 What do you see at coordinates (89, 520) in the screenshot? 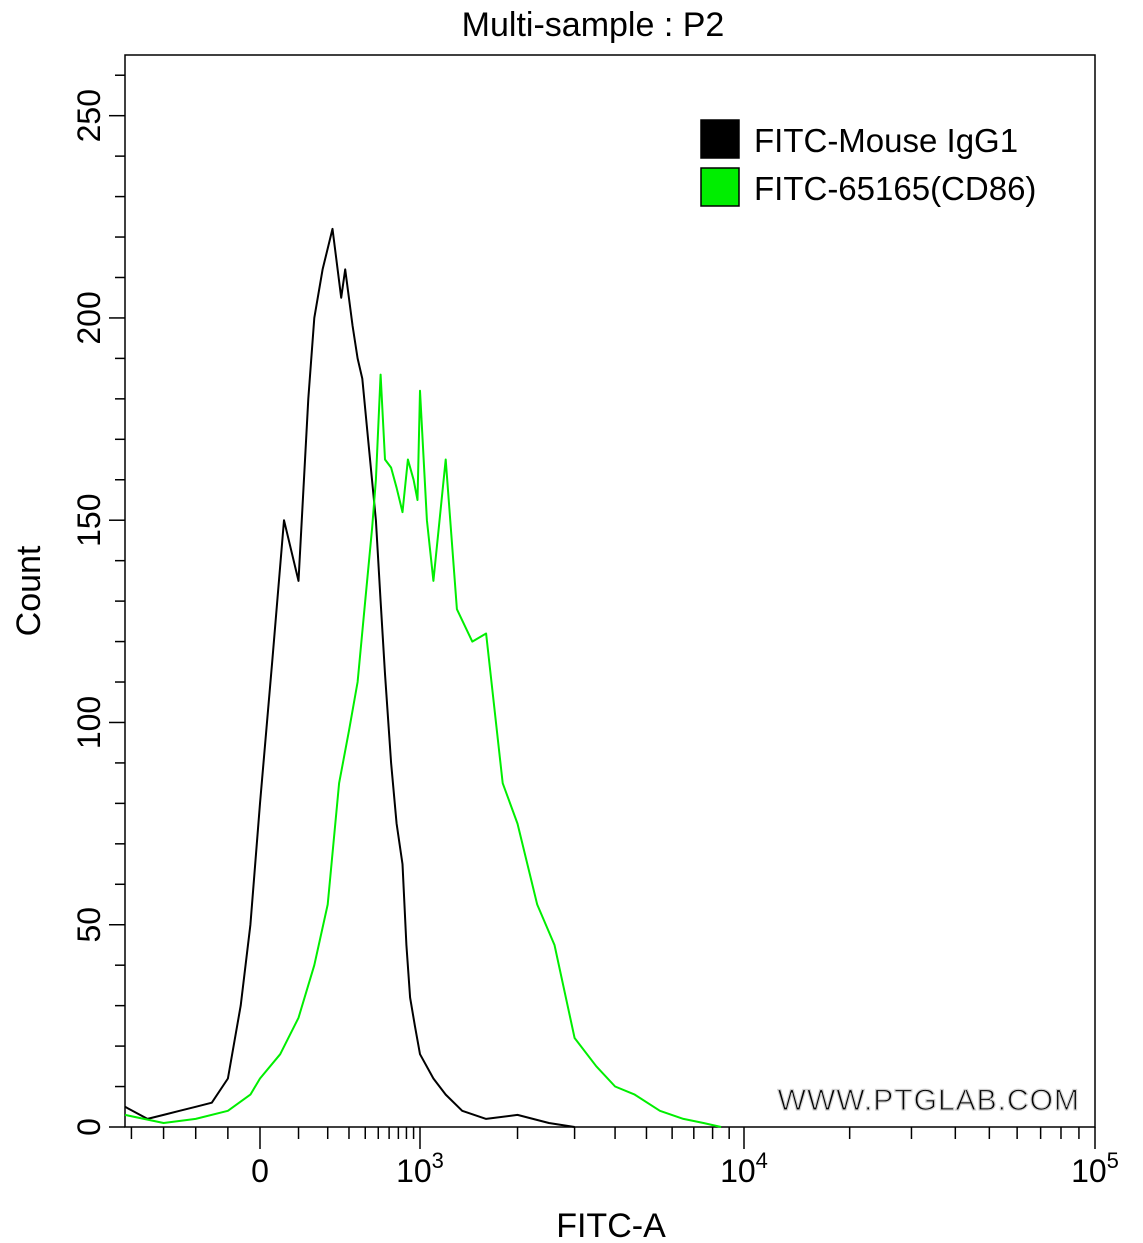
I see `y-tick-label: 150` at bounding box center [89, 520].